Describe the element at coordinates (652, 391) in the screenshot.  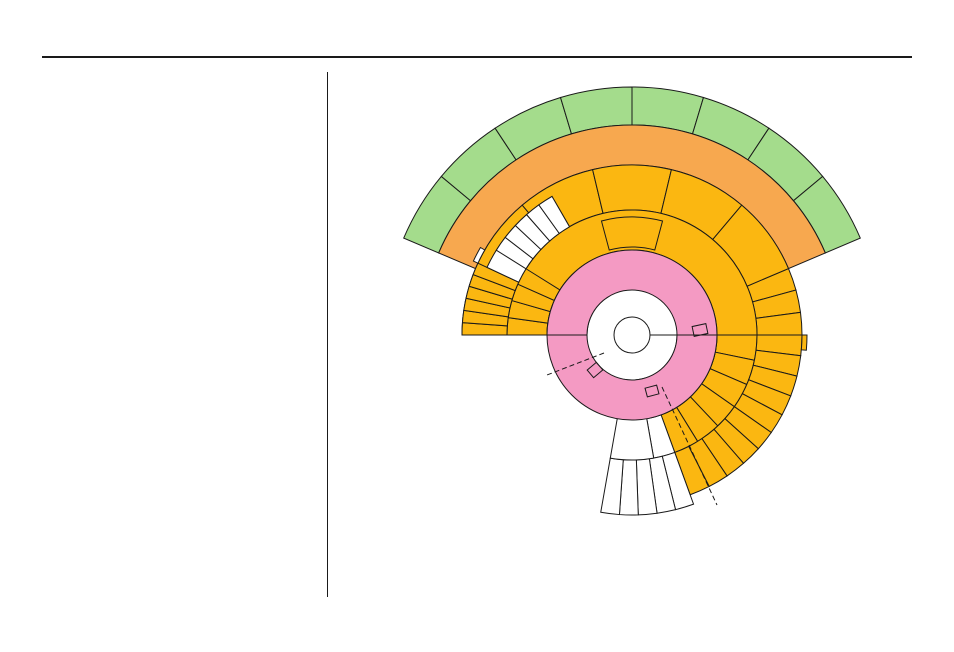
I see `marker-rect-bottom` at that location.